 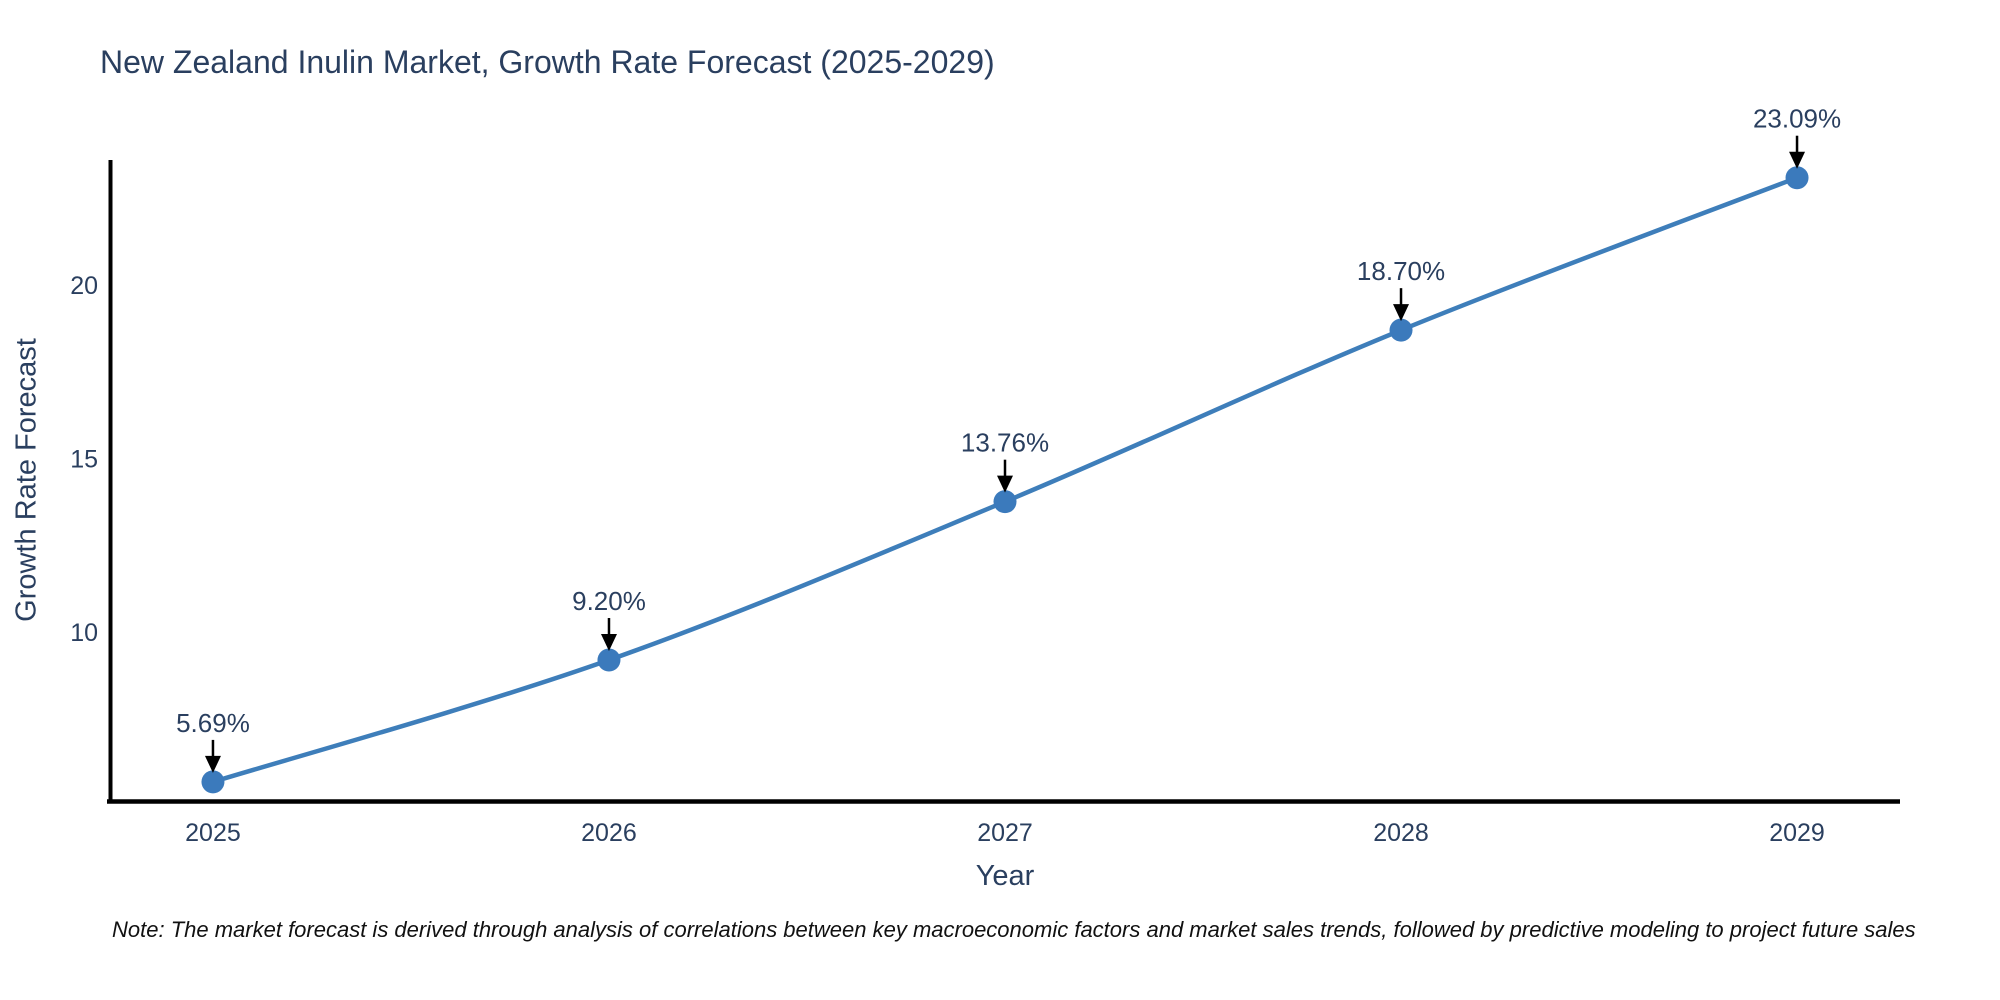 What do you see at coordinates (1797, 119) in the screenshot?
I see `annotation-label: 23.09%` at bounding box center [1797, 119].